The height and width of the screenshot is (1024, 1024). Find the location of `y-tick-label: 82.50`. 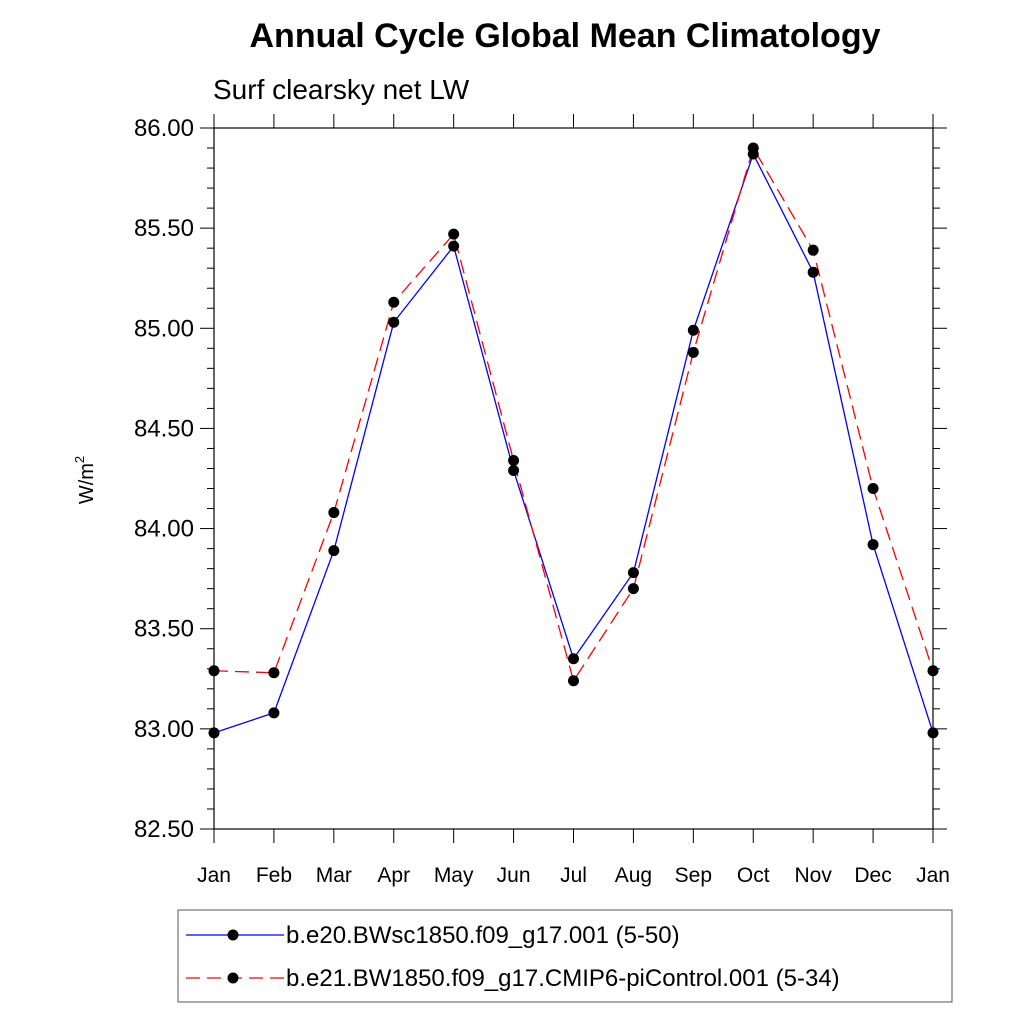

y-tick-label: 82.50 is located at coordinates (164, 829).